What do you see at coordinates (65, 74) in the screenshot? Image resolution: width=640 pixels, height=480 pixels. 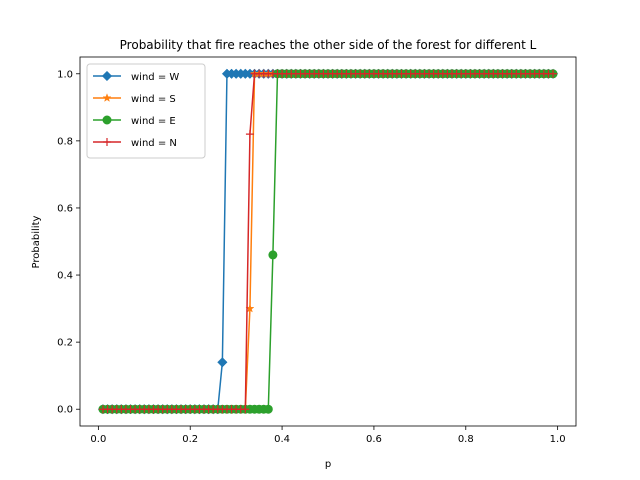 I see `y-tick-label: 1.0` at bounding box center [65, 74].